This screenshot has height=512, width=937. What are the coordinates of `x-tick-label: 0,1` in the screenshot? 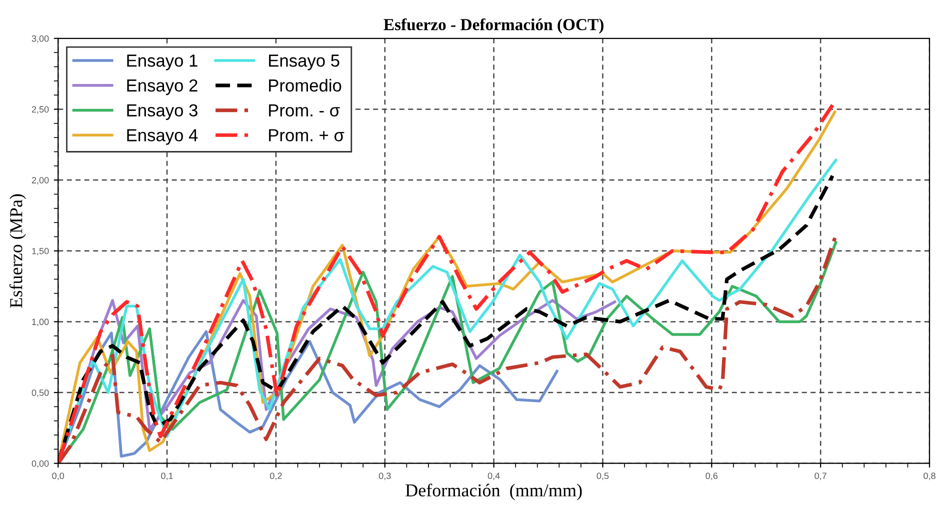 It's located at (167, 476).